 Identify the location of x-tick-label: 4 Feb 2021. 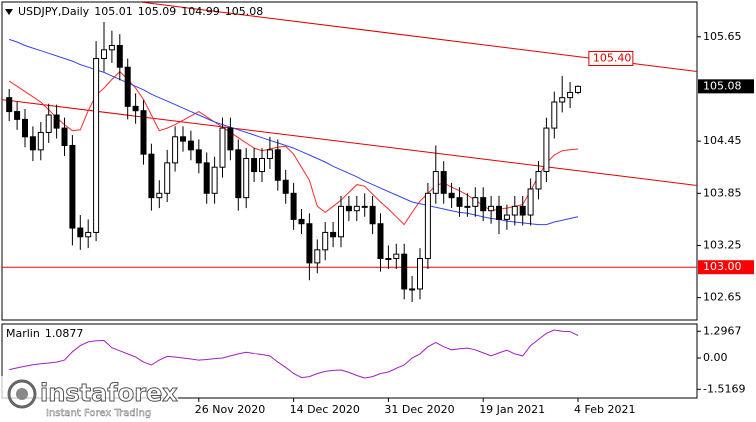
(604, 409).